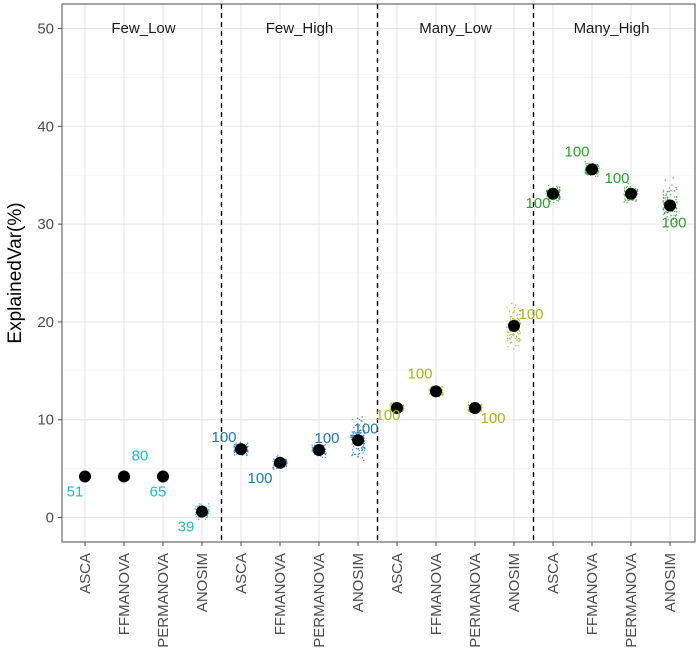 Image resolution: width=700 pixels, height=671 pixels. Describe the element at coordinates (15, 272) in the screenshot. I see `y-axis-title: ExplainedVar(%)` at that location.